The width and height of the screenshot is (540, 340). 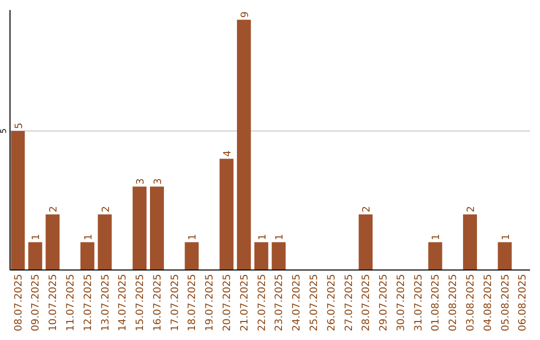 I want to click on x-tick-label: 26.07.2025, so click(x=332, y=303).